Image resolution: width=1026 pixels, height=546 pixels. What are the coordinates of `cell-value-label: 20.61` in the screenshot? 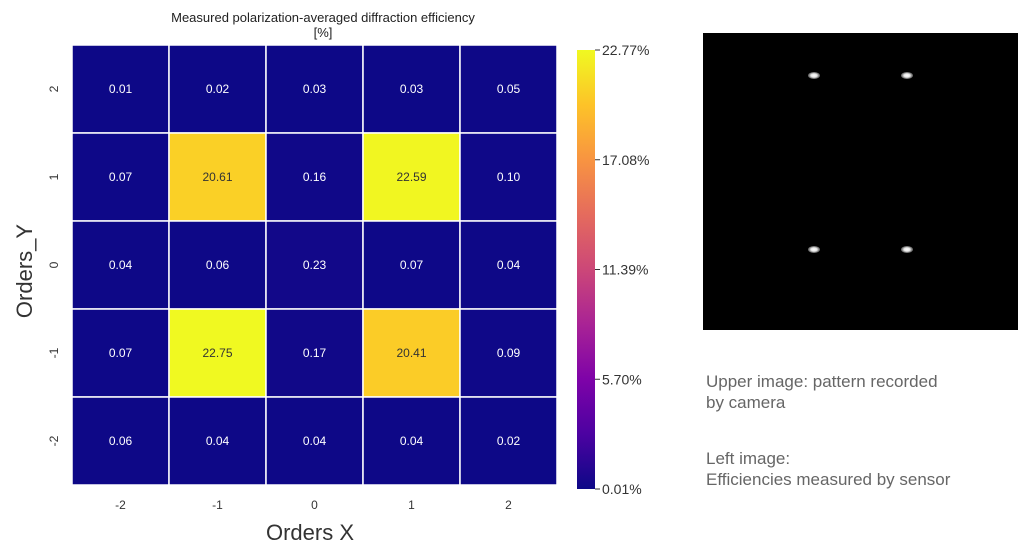 It's located at (217, 177).